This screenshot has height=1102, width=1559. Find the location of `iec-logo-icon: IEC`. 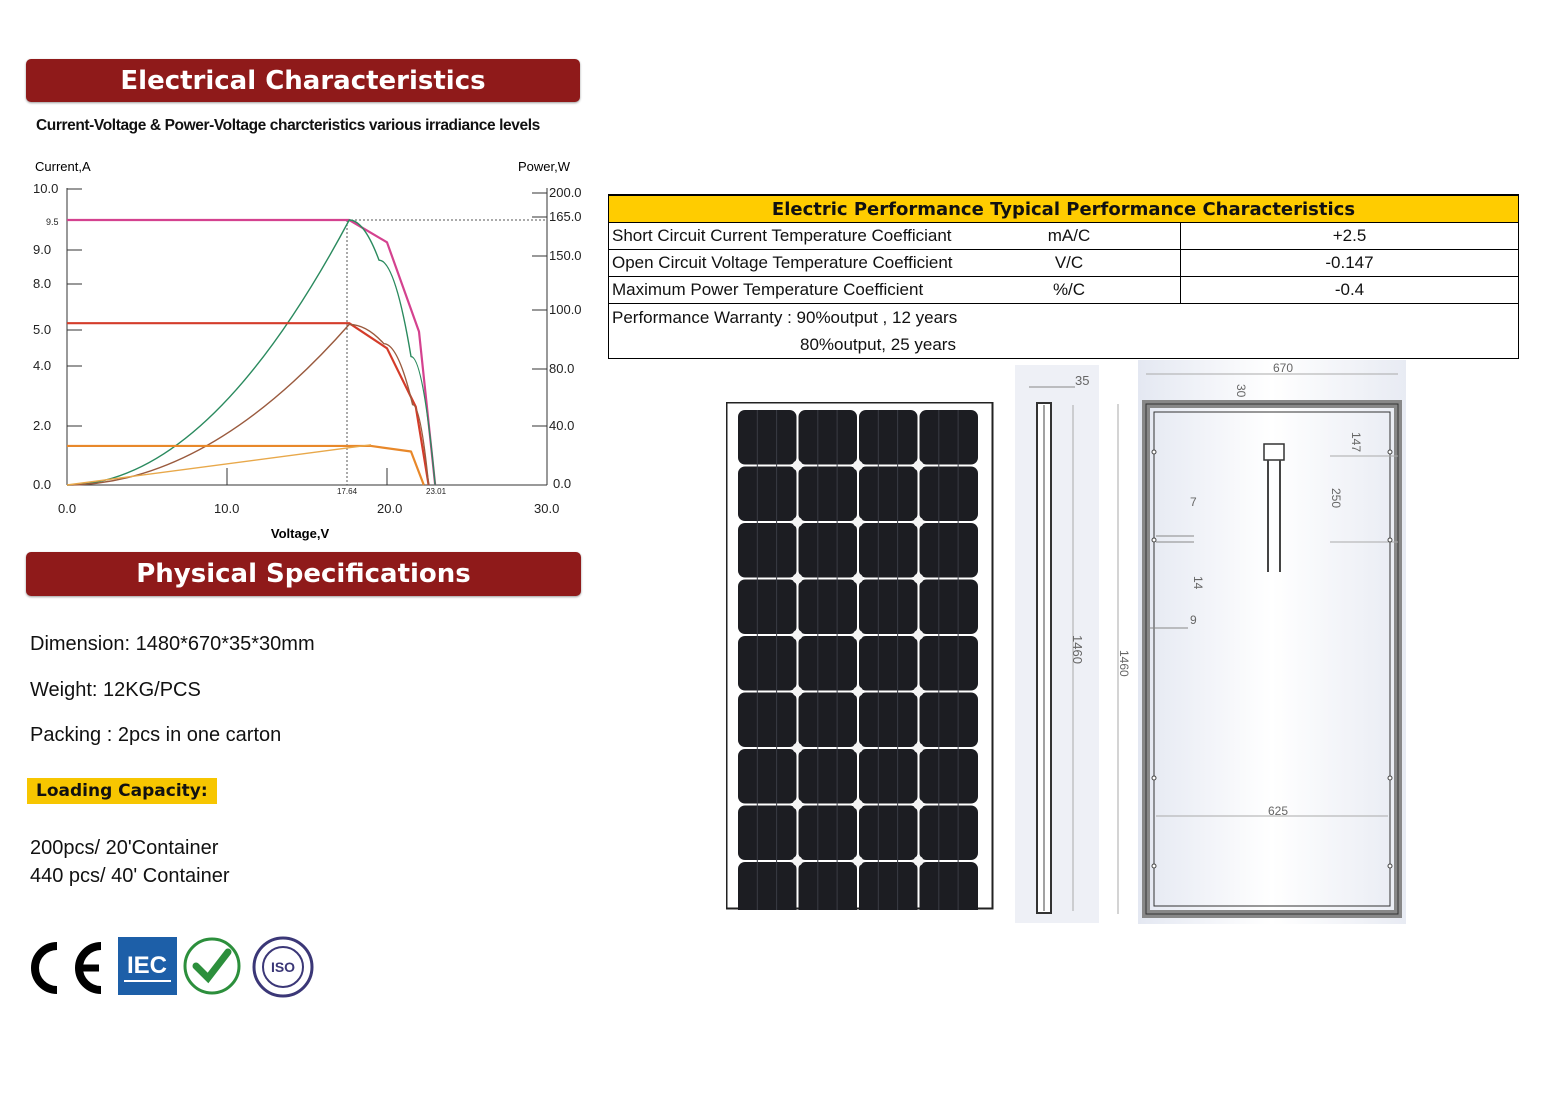

iec-logo-icon: IEC is located at coordinates (147, 966).